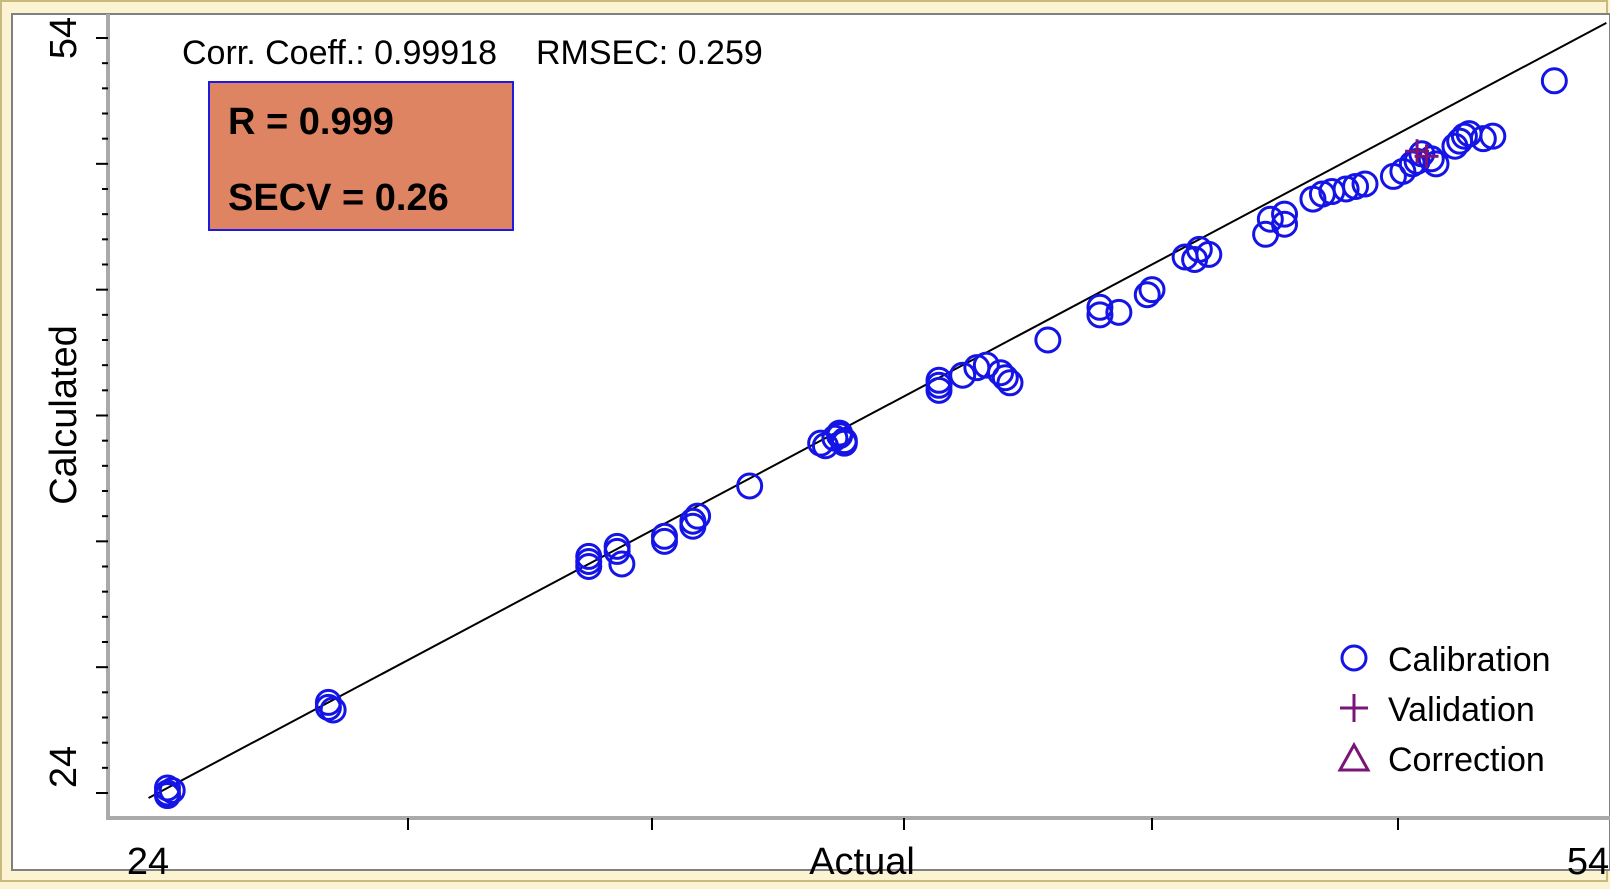 The width and height of the screenshot is (1610, 889). I want to click on legend: Calibration Validation Correction, so click(1444, 710).